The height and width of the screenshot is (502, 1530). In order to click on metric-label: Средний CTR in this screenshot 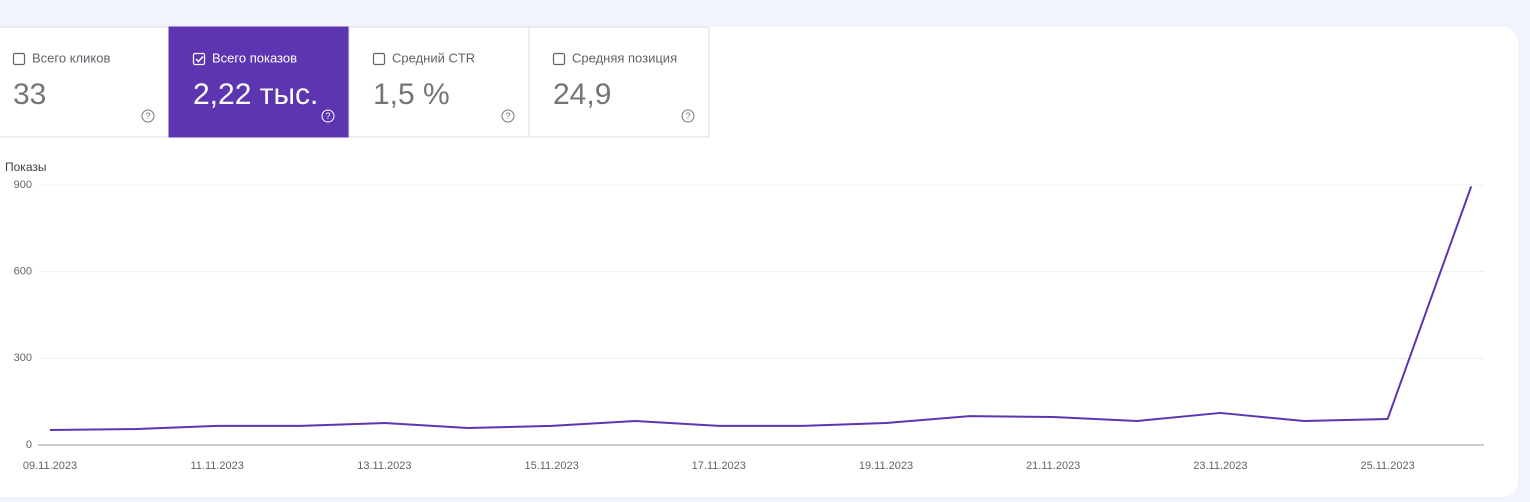, I will do `click(433, 57)`.